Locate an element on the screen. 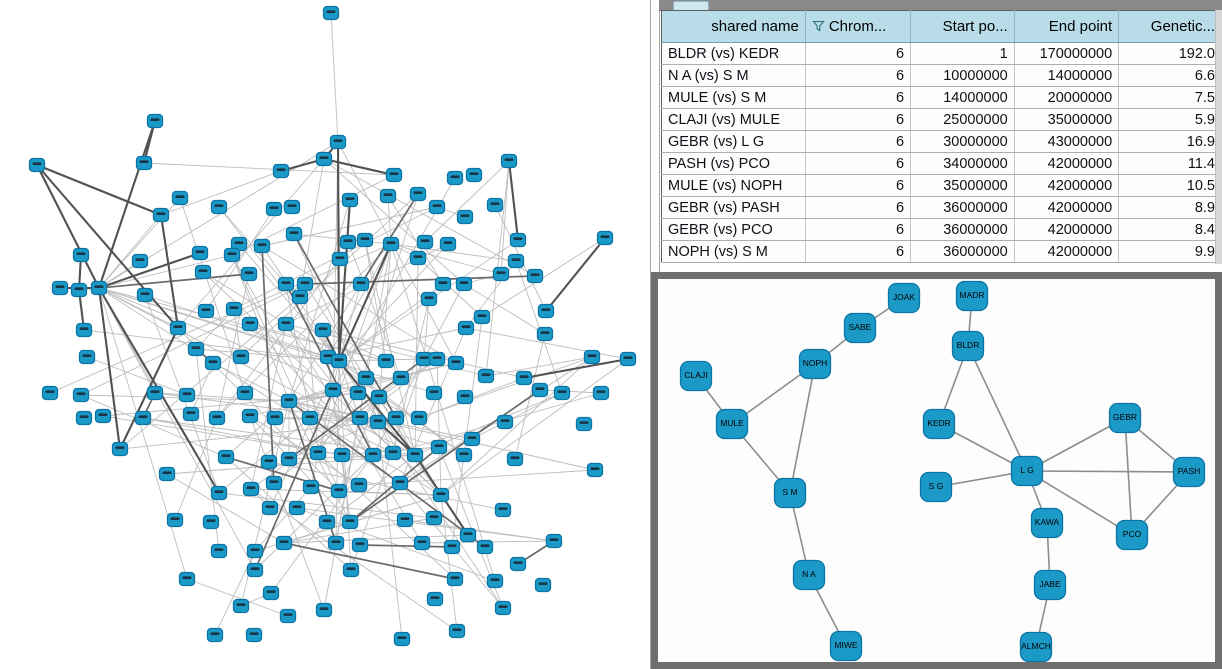  table-cell: 11.4 is located at coordinates (1170, 163).